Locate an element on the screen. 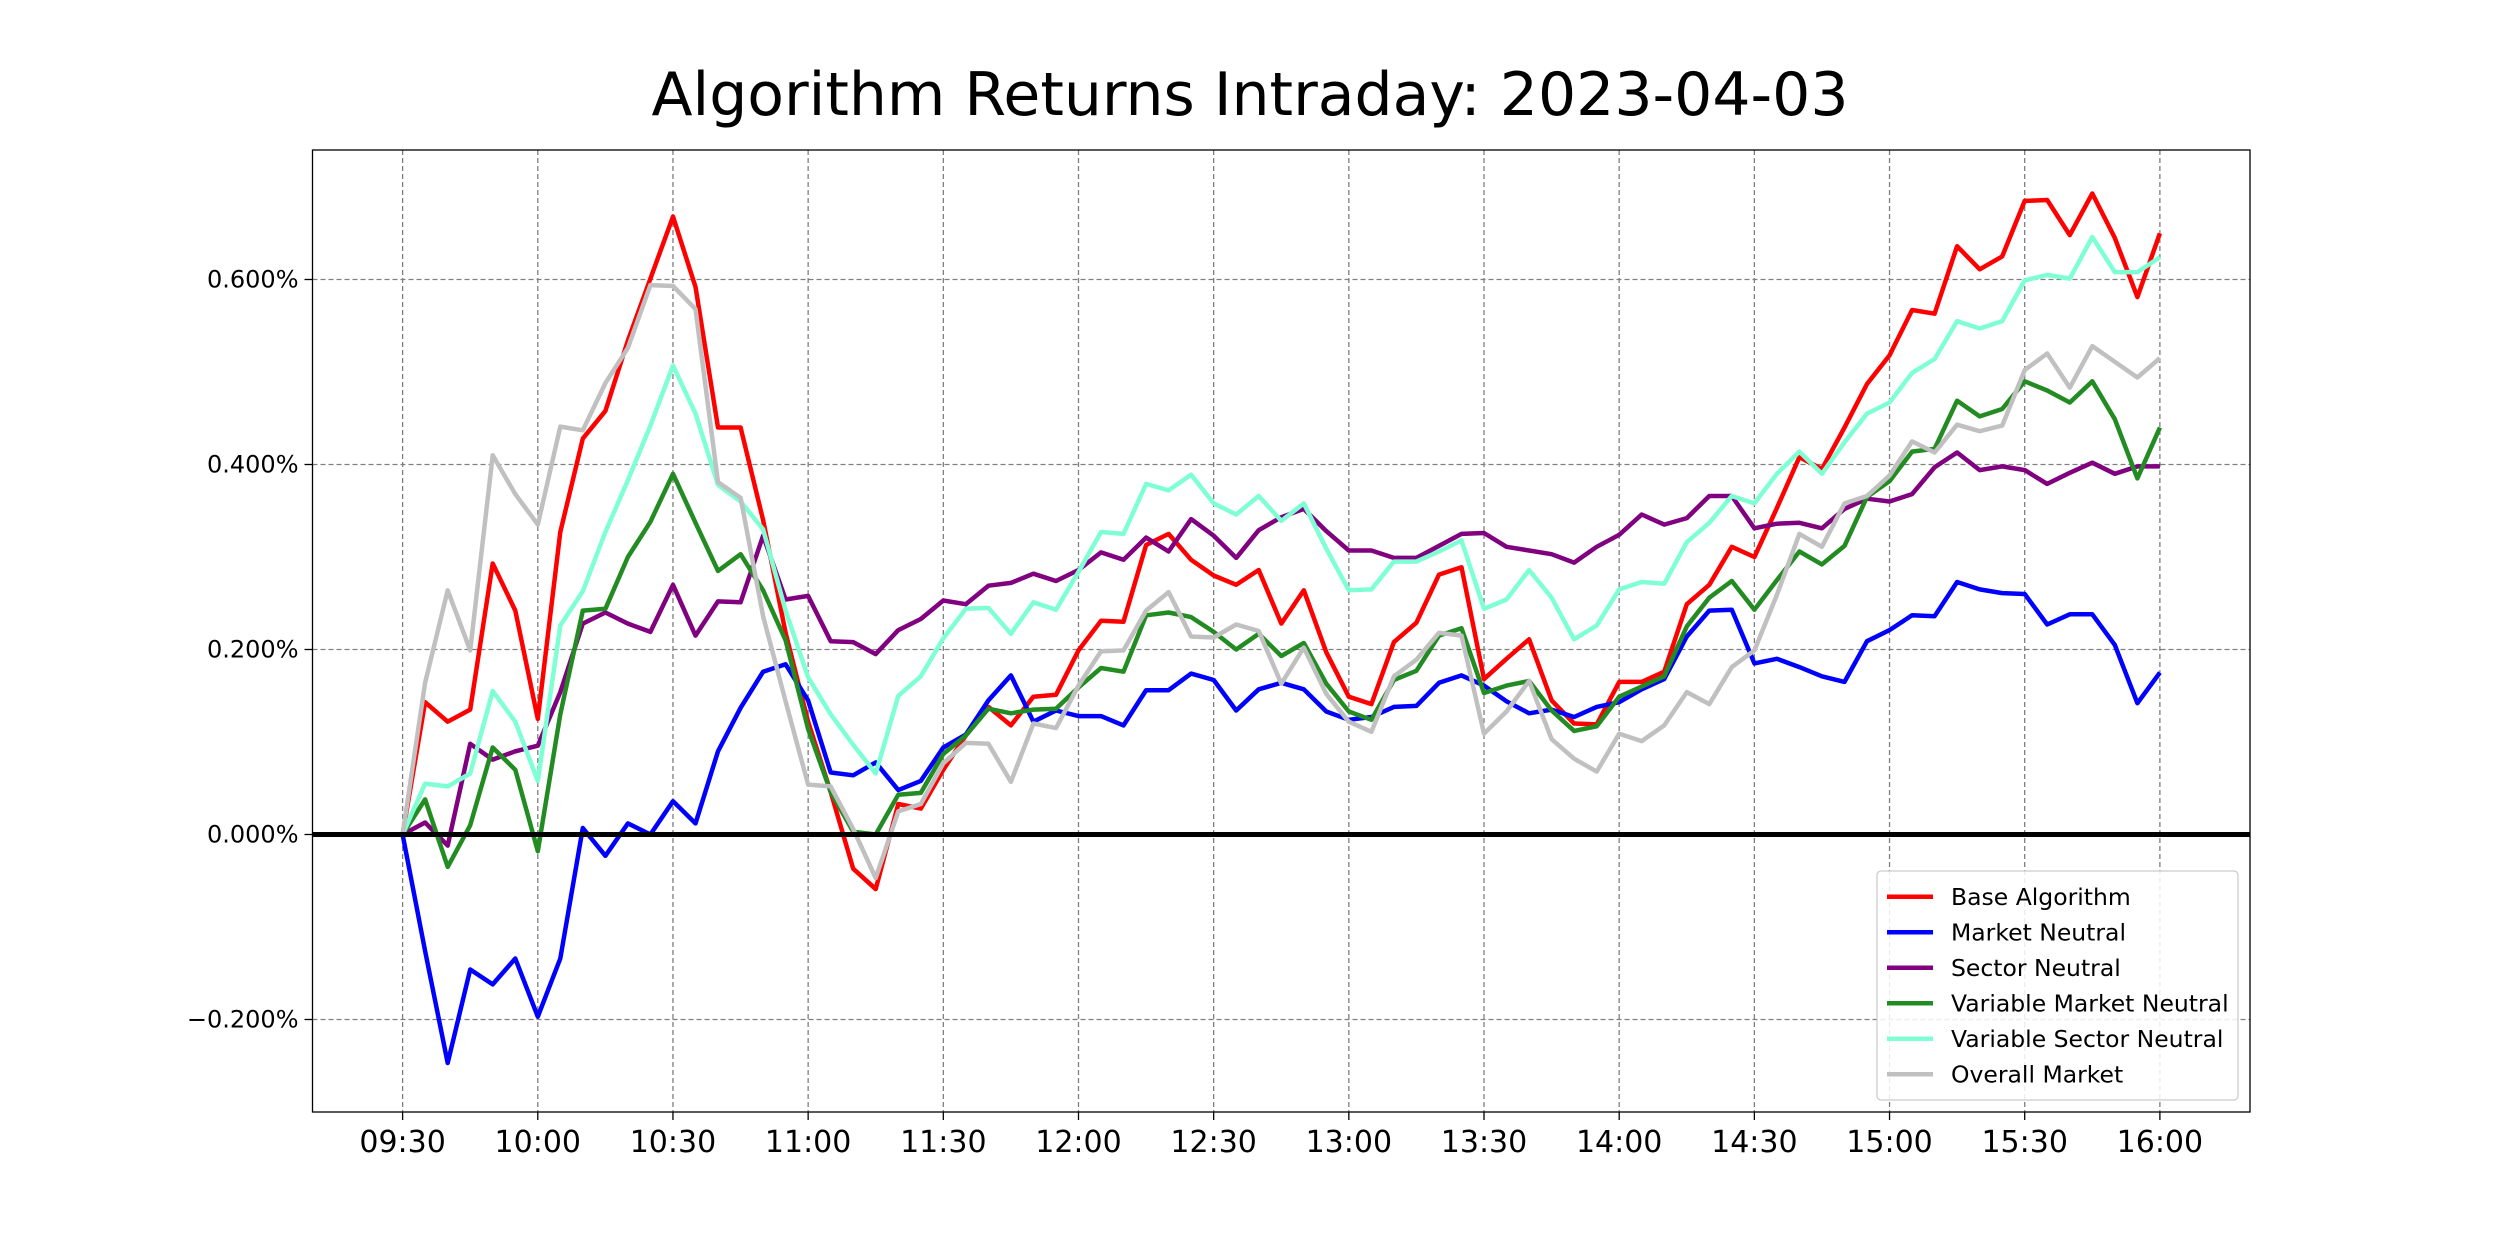 The image size is (2500, 1250). legend-label: Base Algorithm is located at coordinates (2041, 897).